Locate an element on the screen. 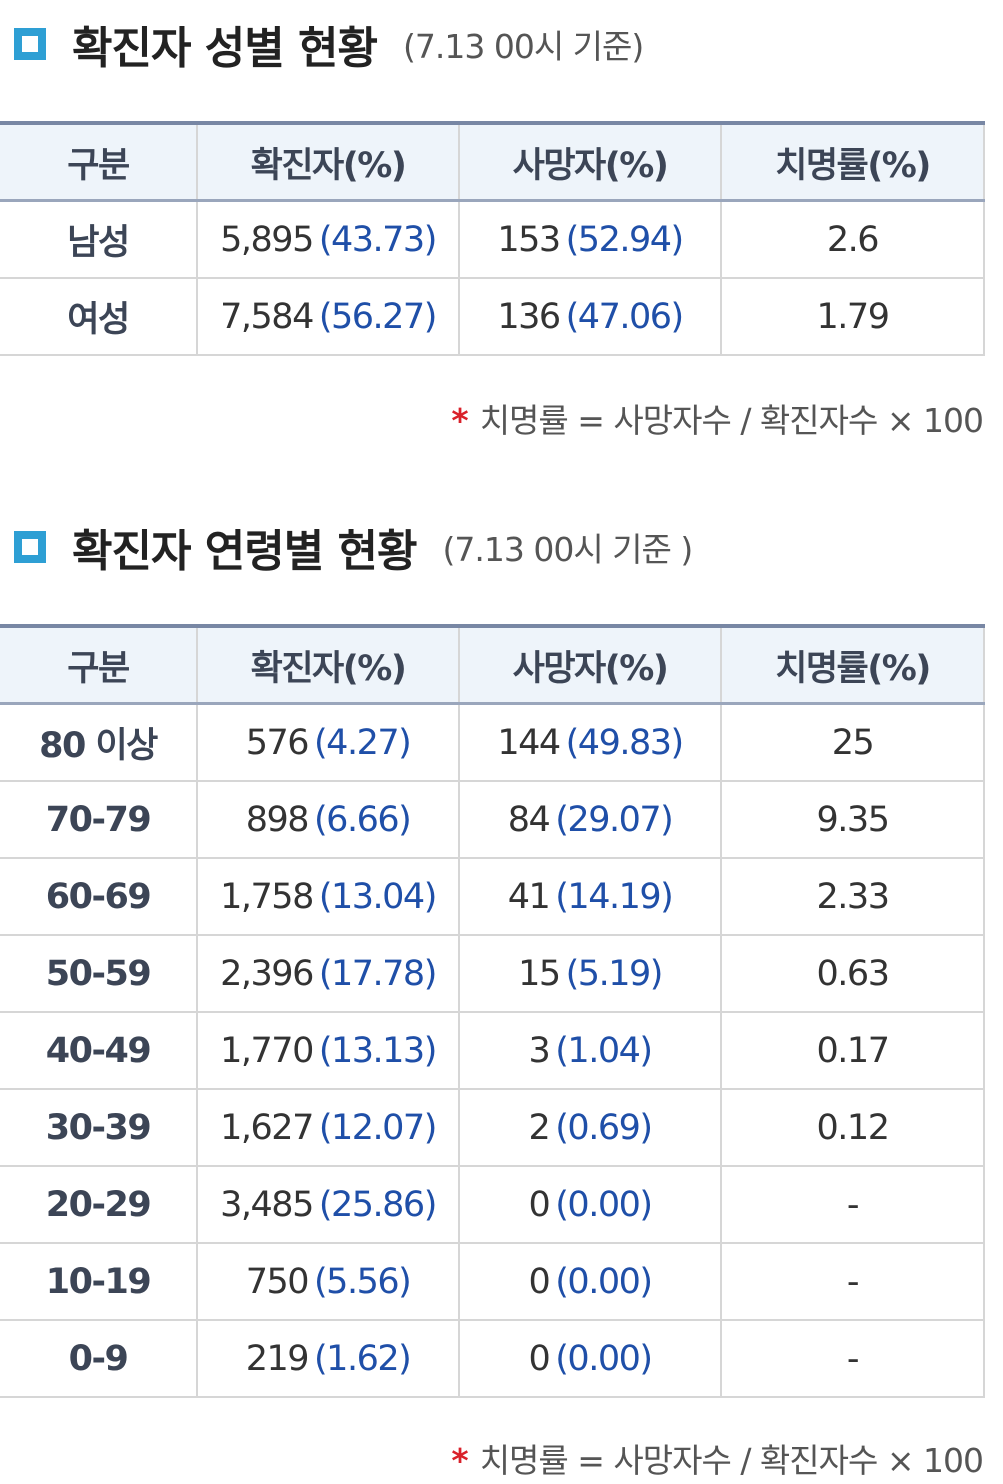 The height and width of the screenshot is (1484, 1003). deaths-percent: (14.19) is located at coordinates (614, 896).